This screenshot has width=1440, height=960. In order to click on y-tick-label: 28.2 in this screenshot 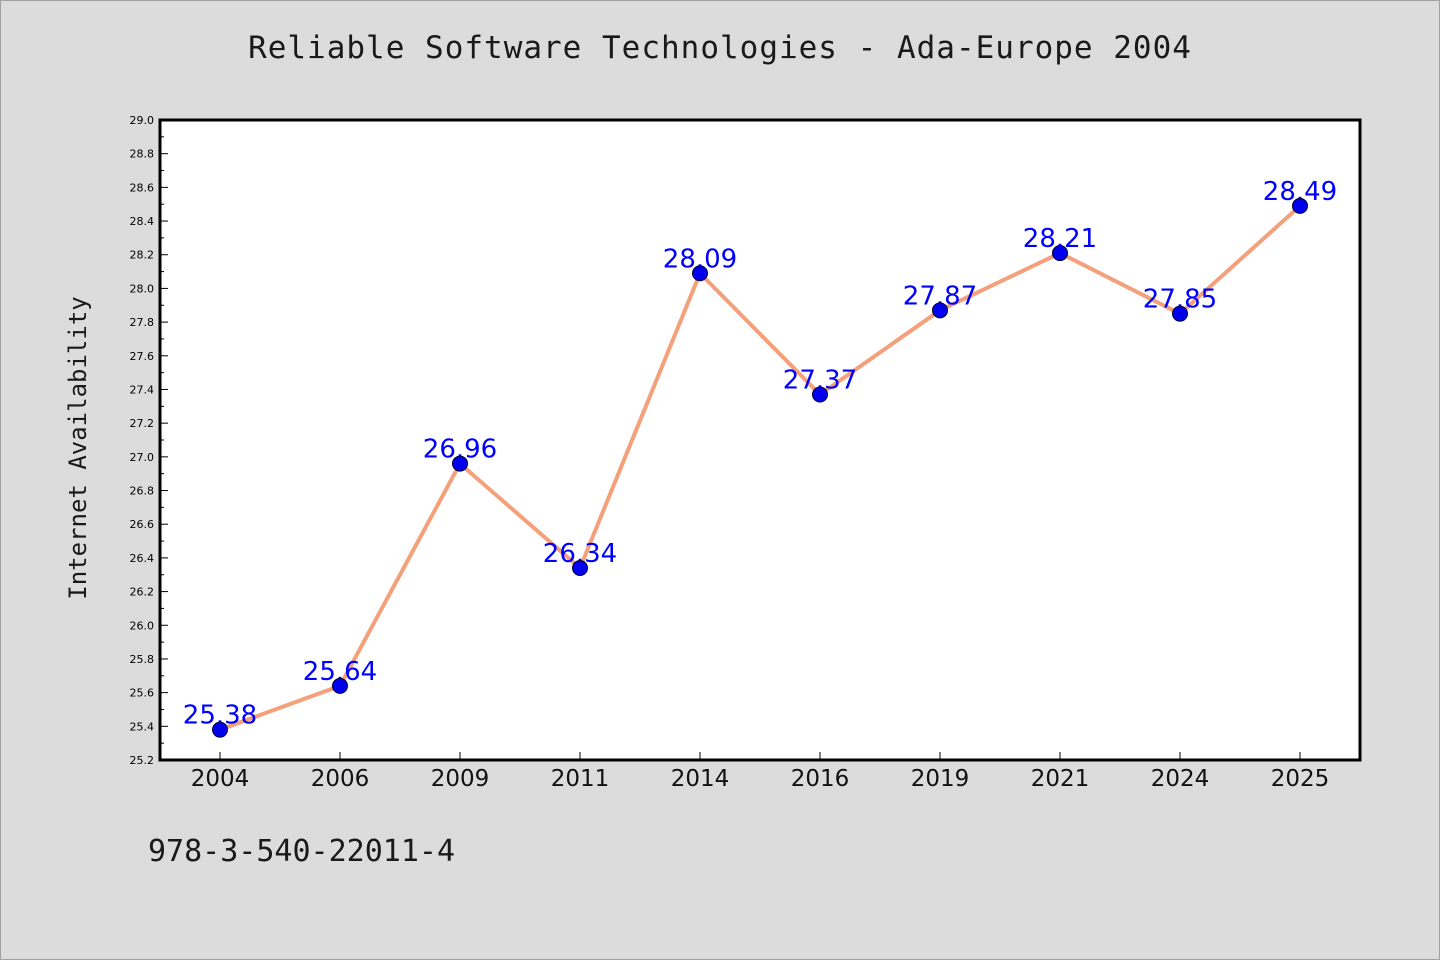, I will do `click(142, 255)`.